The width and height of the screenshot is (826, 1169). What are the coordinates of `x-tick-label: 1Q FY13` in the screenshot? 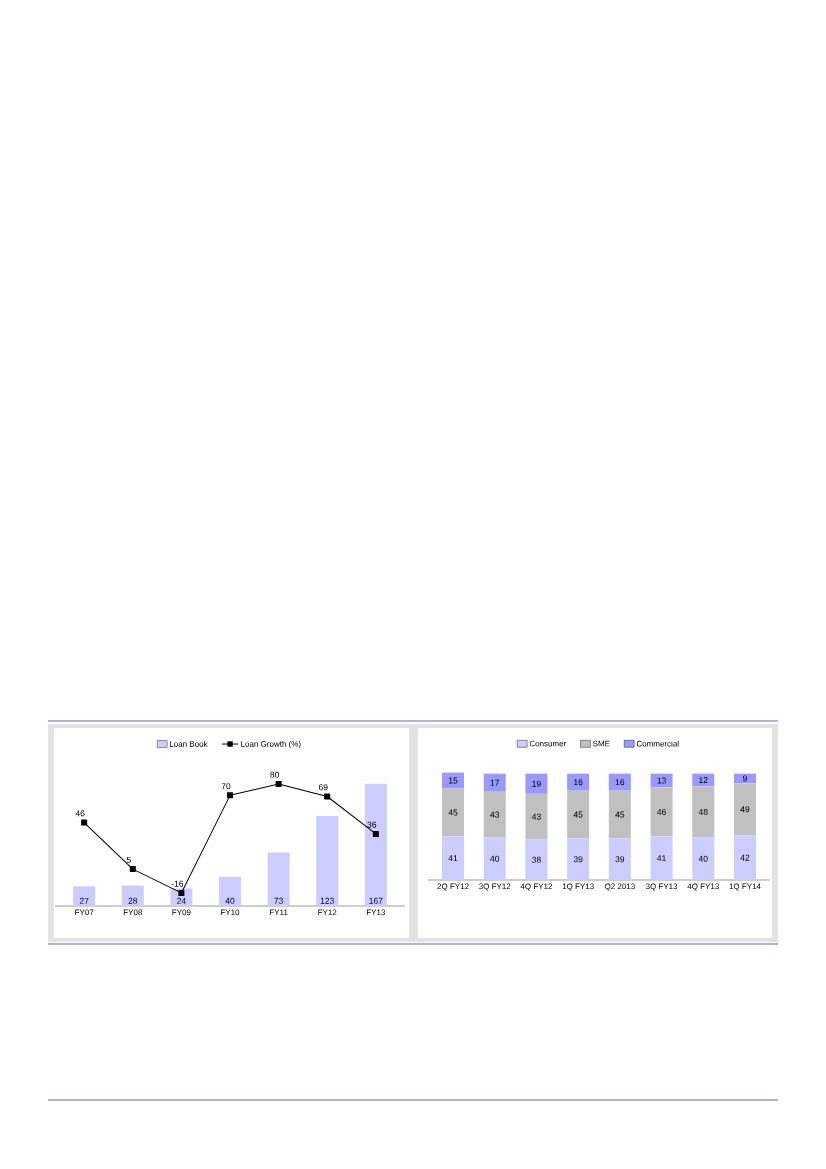 It's located at (578, 887).